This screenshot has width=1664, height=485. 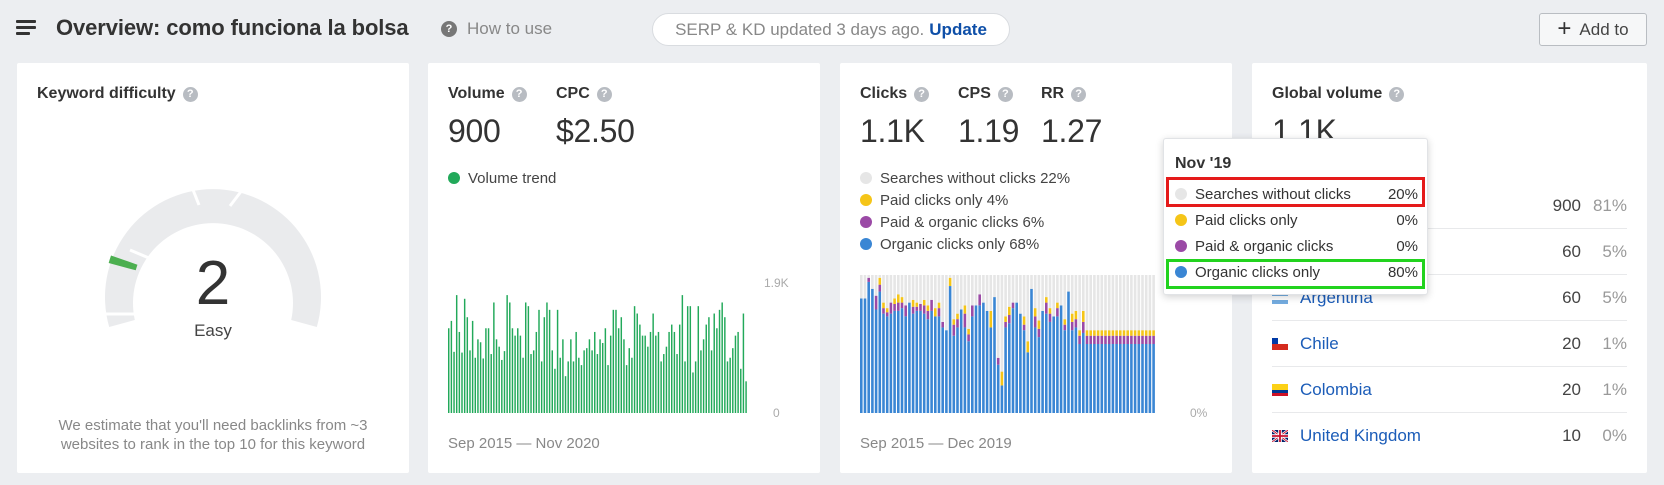 I want to click on volume-trend-label: Volume trend, so click(x=512, y=178).